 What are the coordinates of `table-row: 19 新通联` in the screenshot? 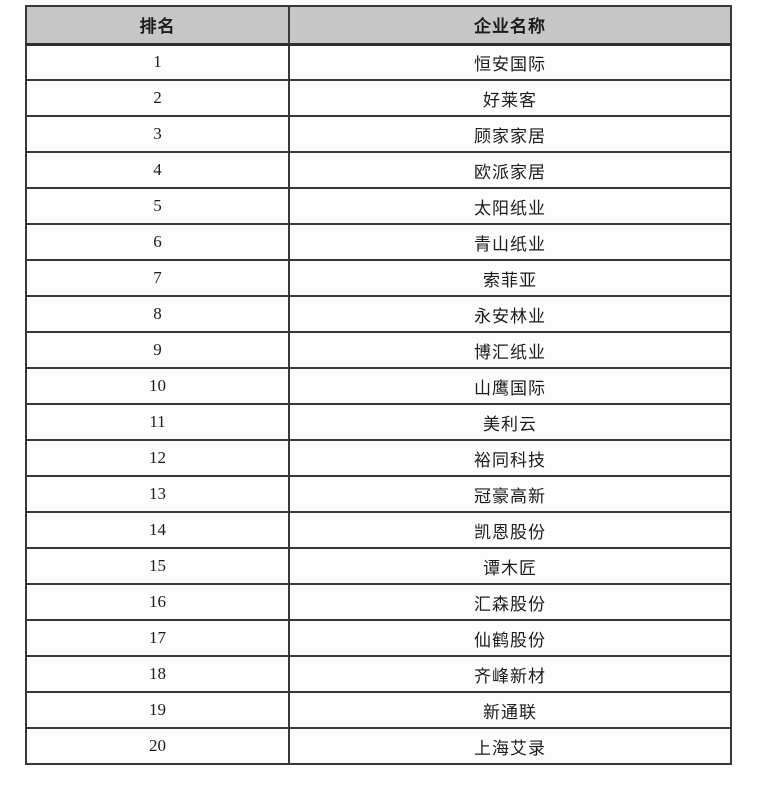 It's located at (378, 710).